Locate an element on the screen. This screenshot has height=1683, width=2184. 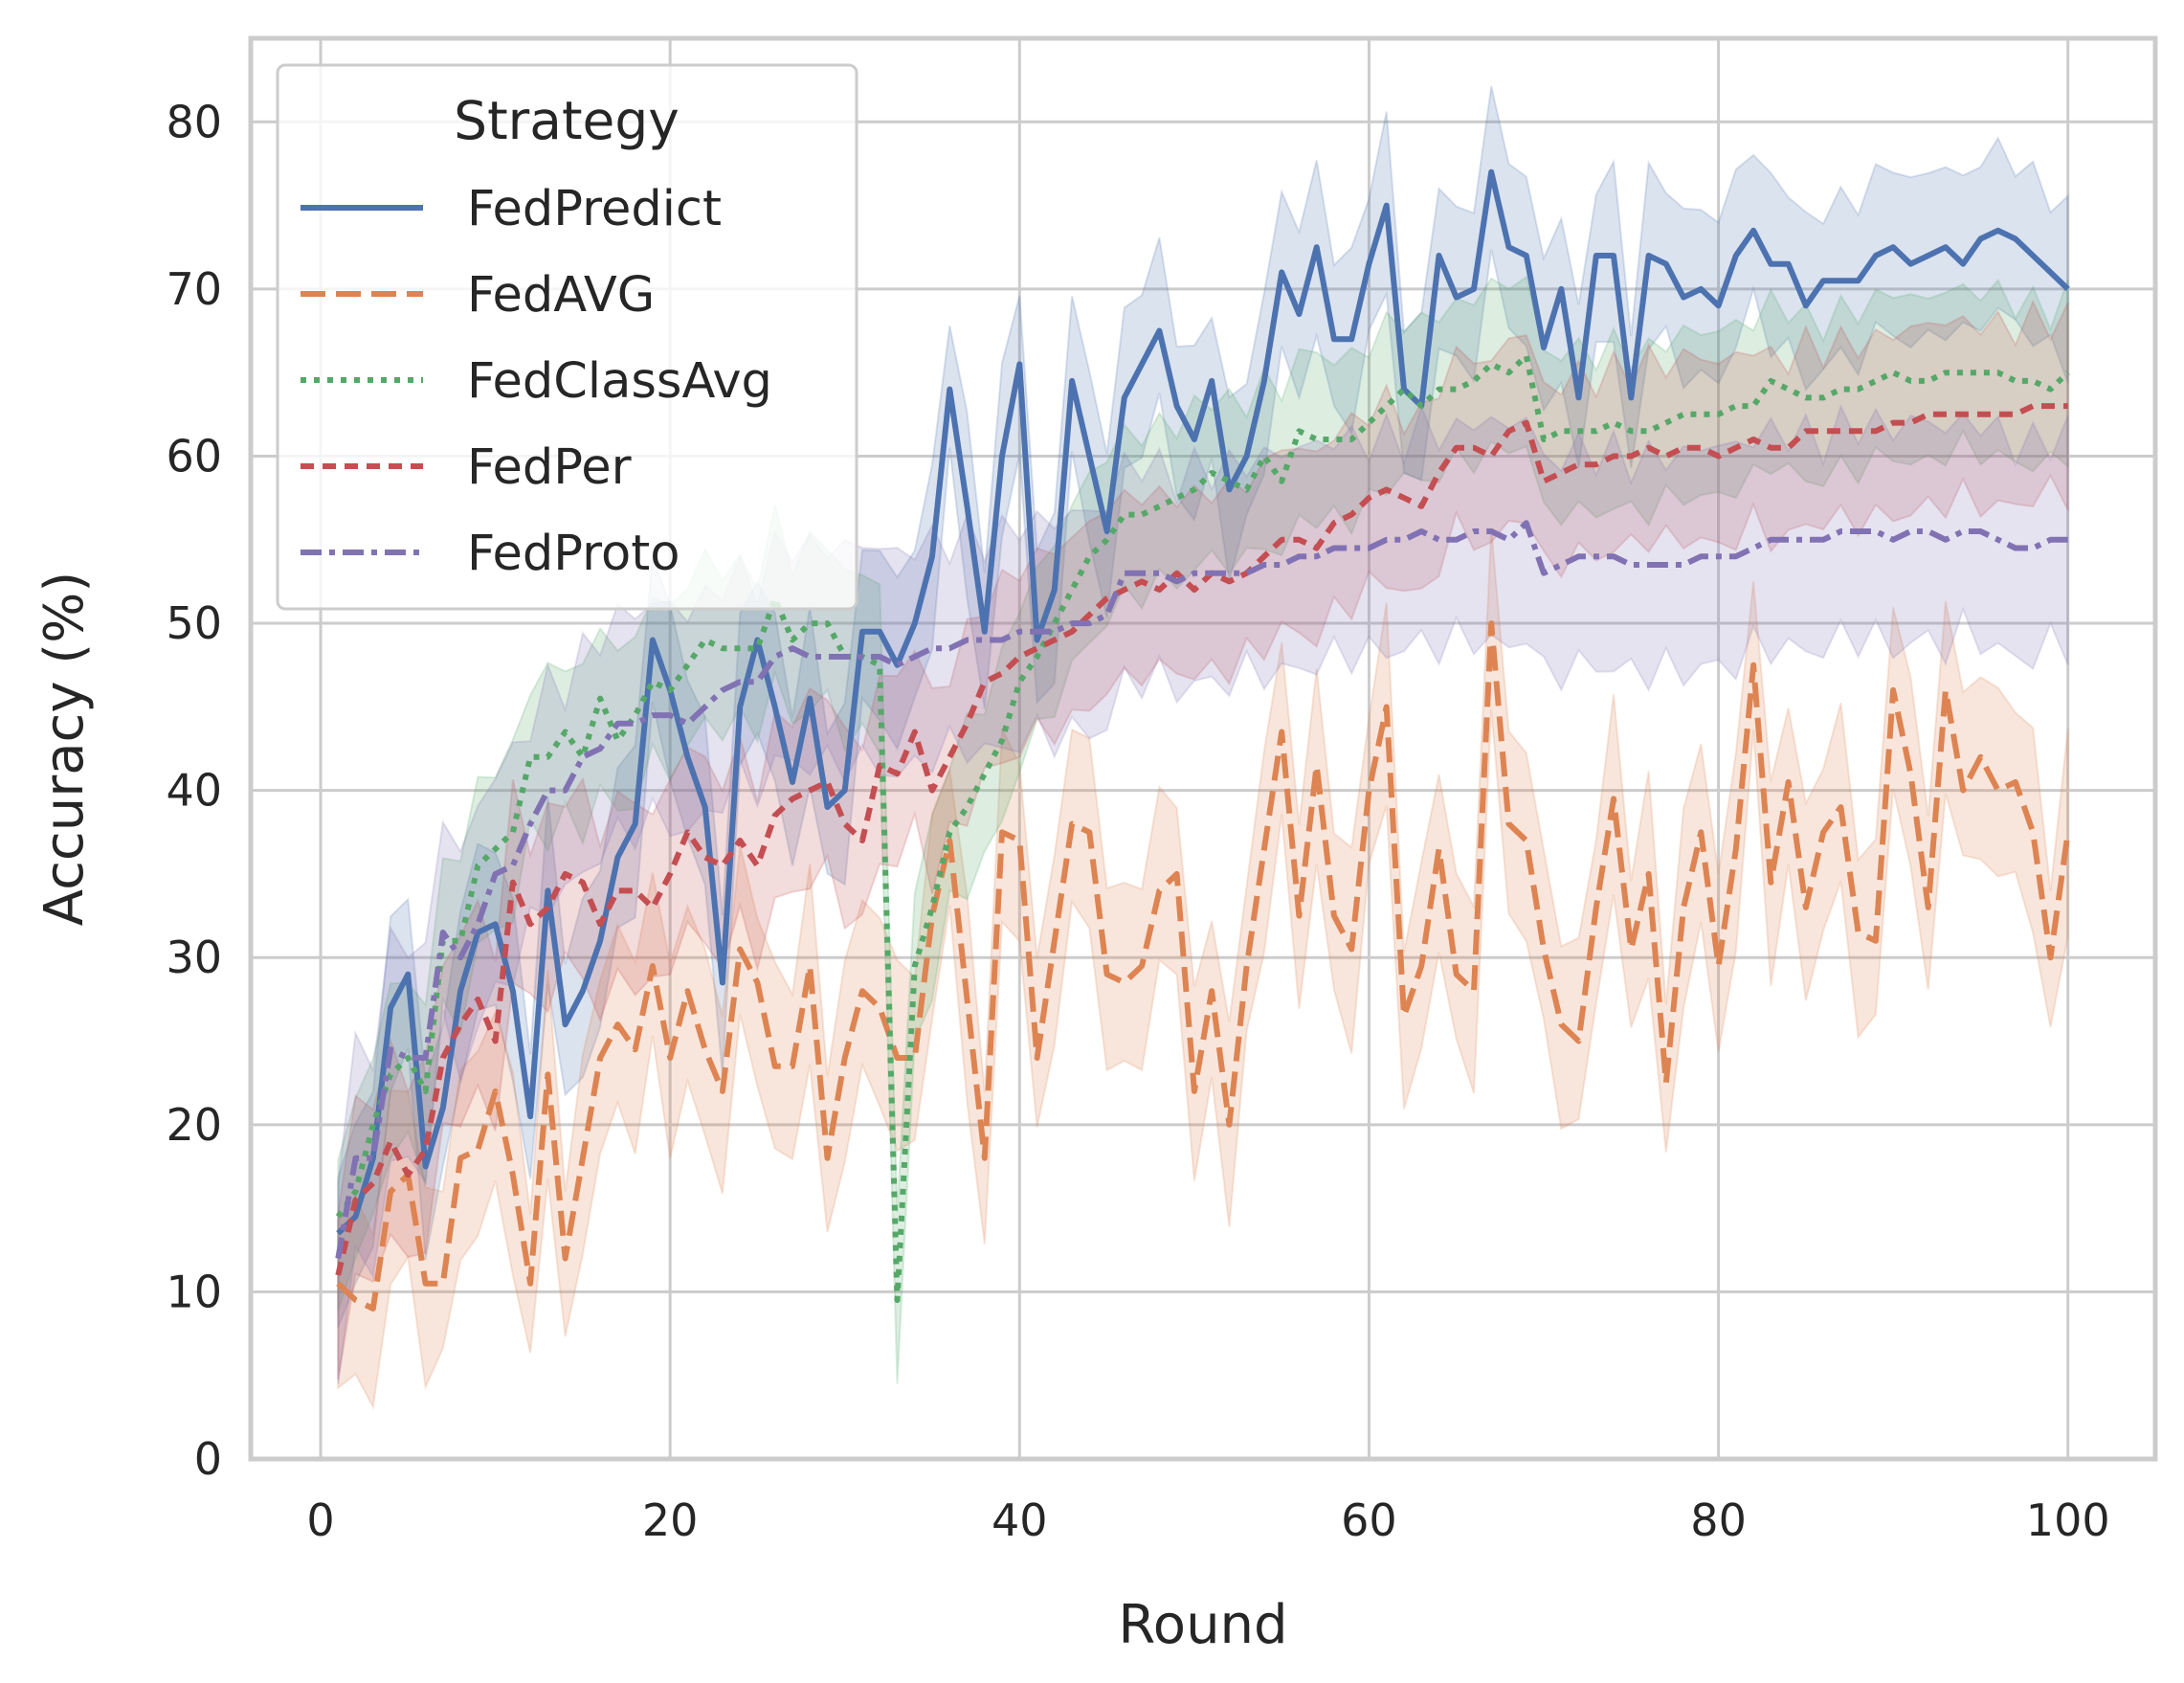
y-tick-label: 30 is located at coordinates (194, 957).